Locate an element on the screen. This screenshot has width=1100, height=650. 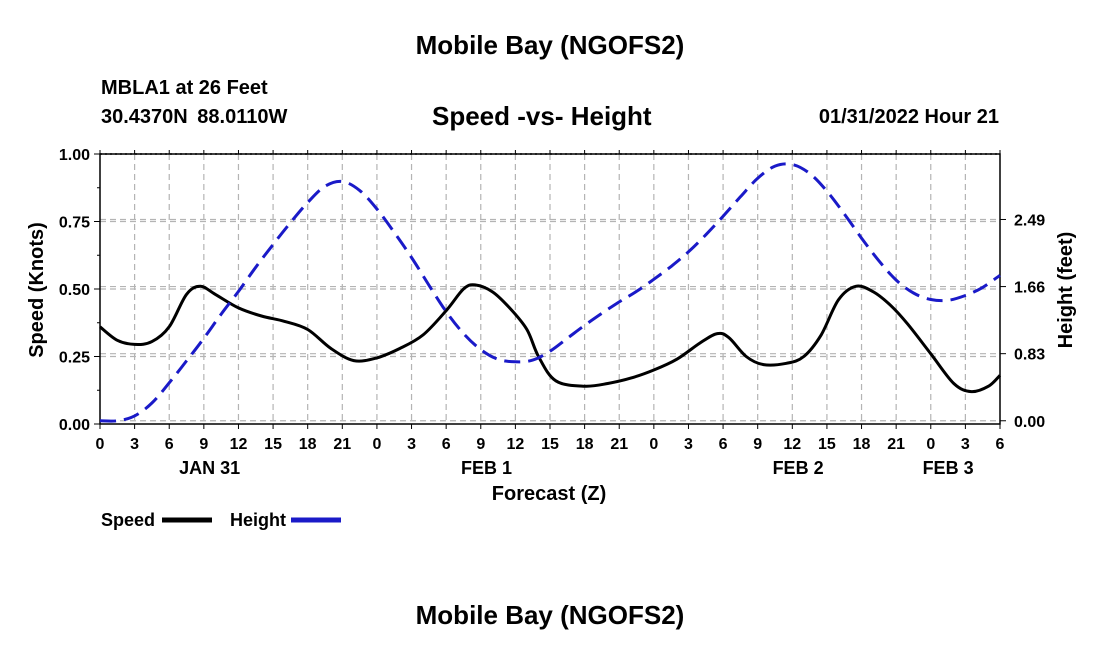
date-label: FEB 3 is located at coordinates (948, 468).